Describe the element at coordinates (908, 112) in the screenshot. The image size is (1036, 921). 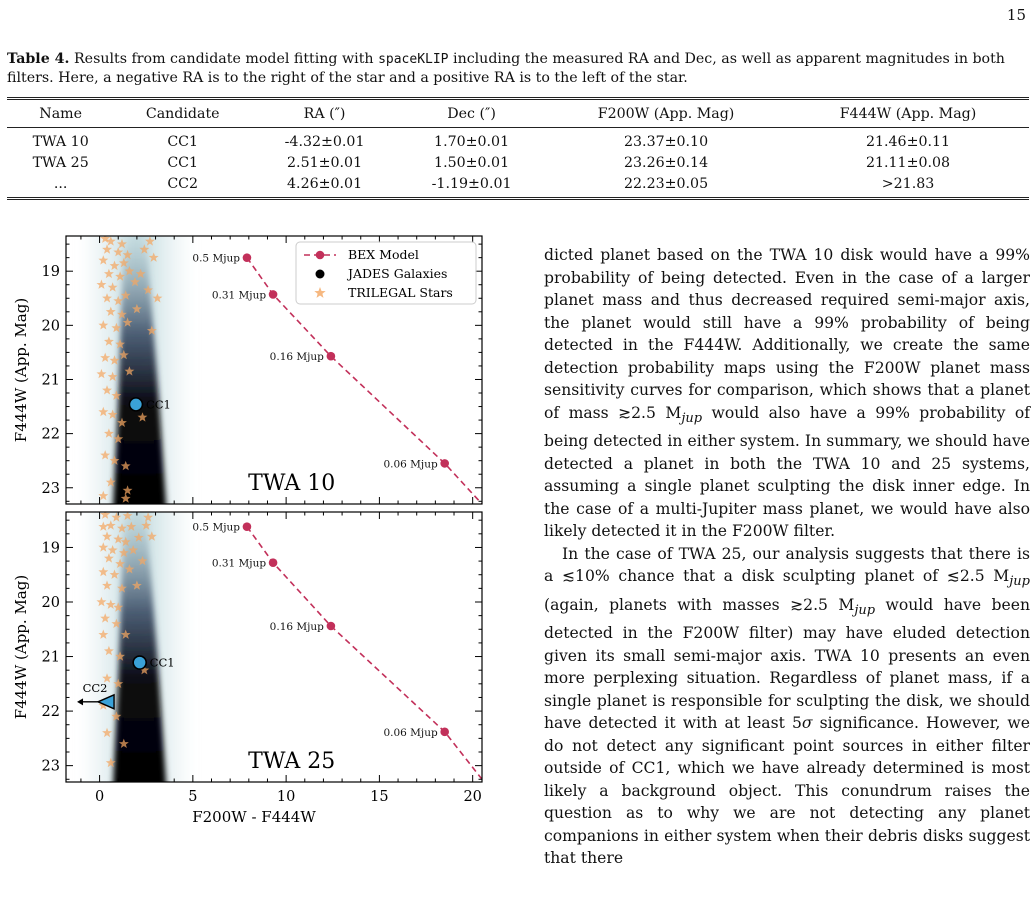
I see `table-header: F444W (App. Mag)` at that location.